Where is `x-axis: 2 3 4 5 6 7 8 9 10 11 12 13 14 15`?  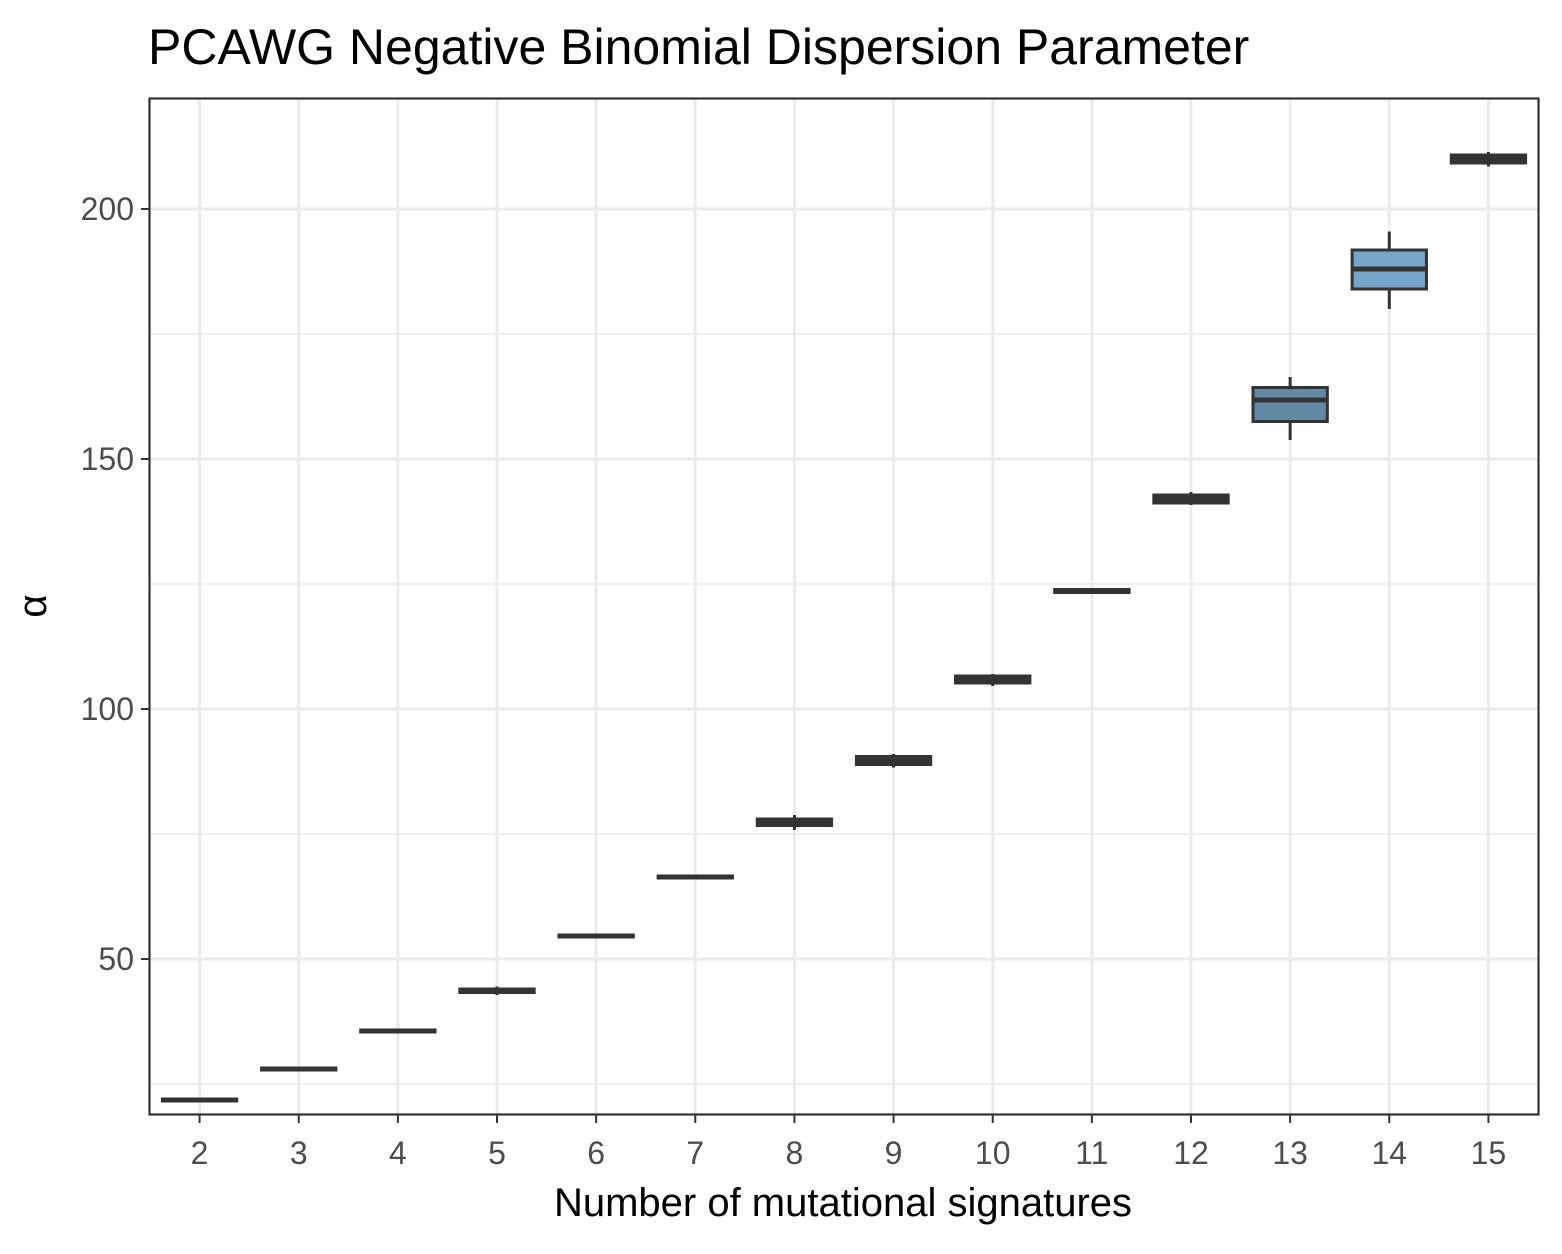 x-axis: 2 3 4 5 6 7 8 9 10 11 12 13 14 15 is located at coordinates (849, 1142).